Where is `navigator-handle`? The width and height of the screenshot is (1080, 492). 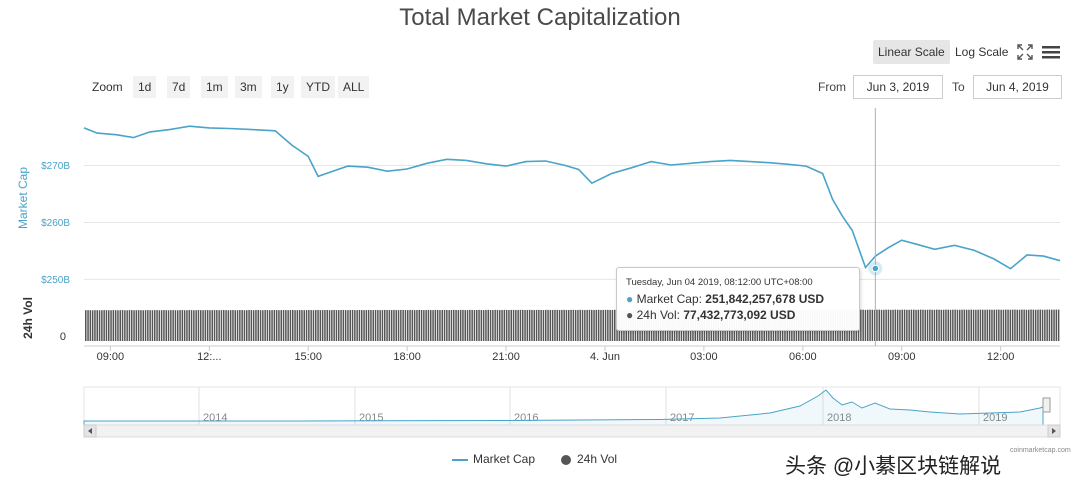
navigator-handle is located at coordinates (1046, 405).